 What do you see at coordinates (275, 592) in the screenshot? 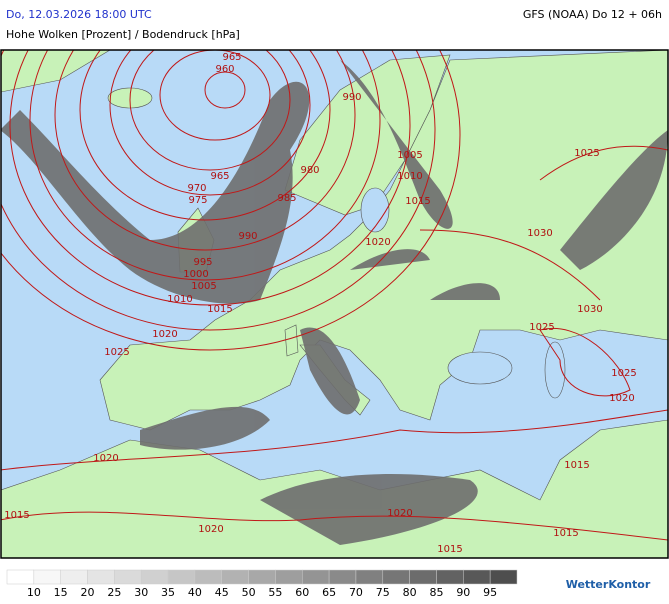
I see `legend-label: 55` at bounding box center [275, 592].